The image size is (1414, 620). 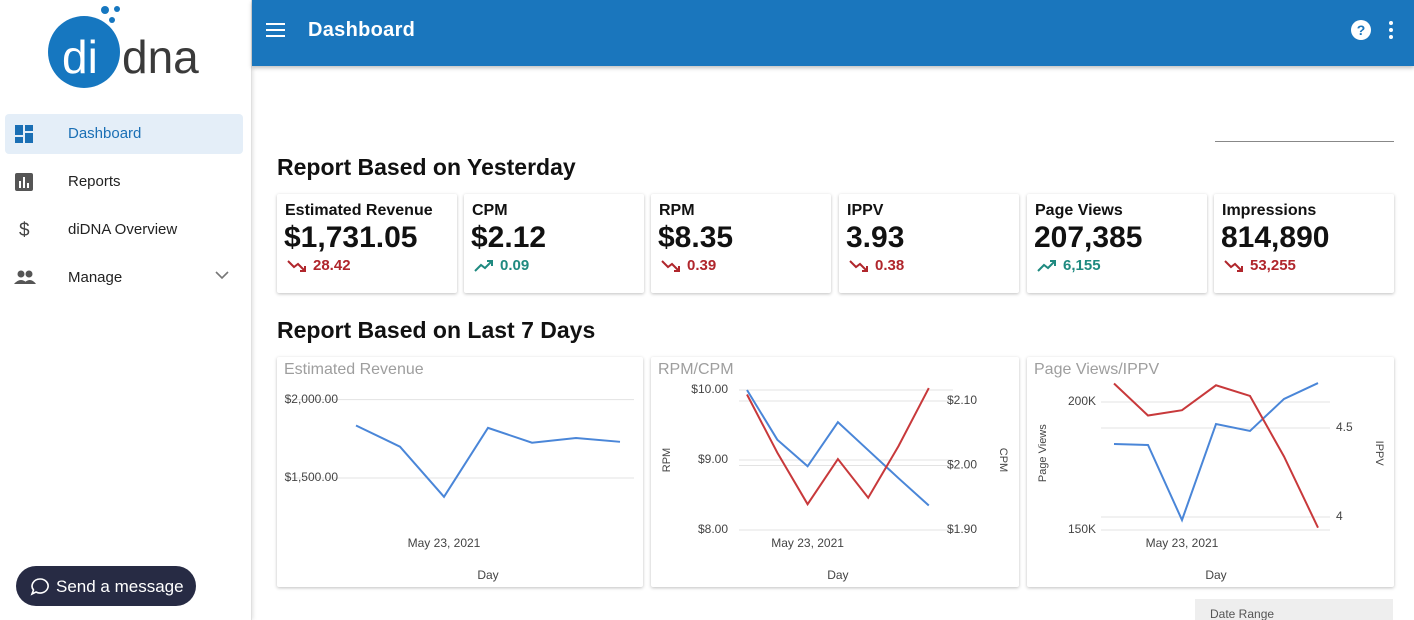 I want to click on chart-title: RPM/CPM, so click(x=696, y=369).